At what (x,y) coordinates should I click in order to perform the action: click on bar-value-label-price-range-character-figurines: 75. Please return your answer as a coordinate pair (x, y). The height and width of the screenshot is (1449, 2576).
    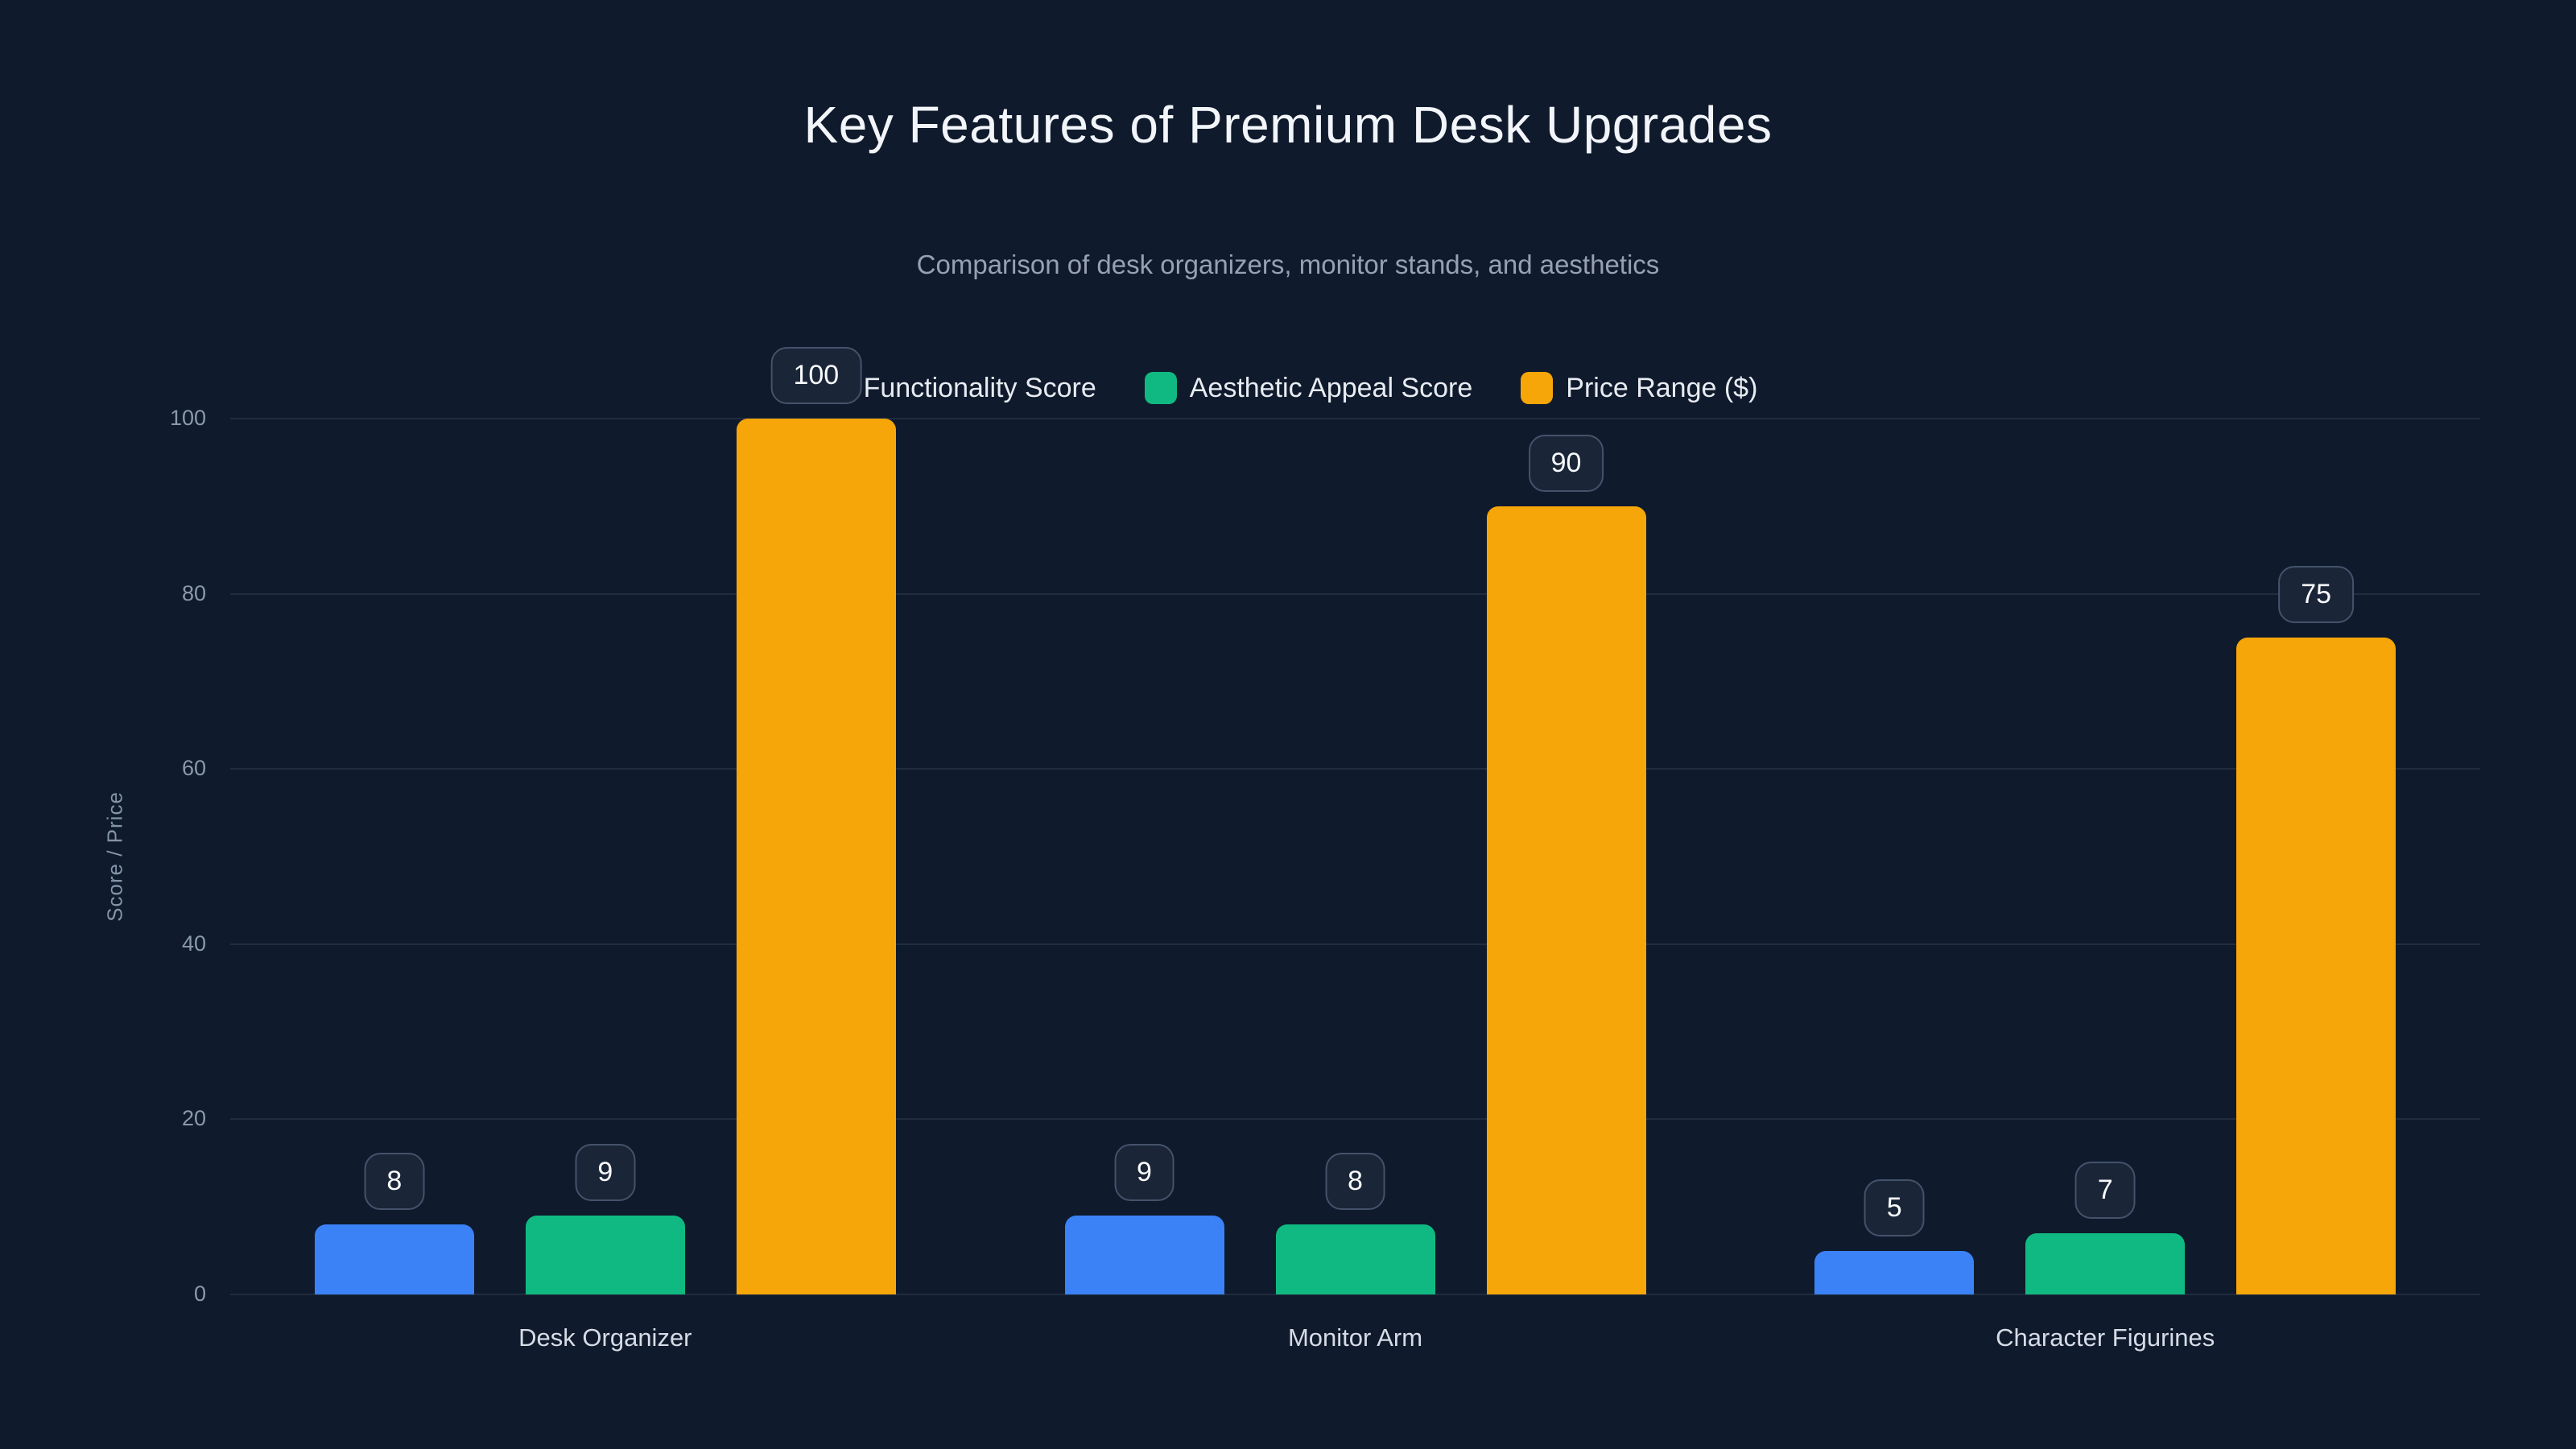
    Looking at the image, I should click on (2316, 594).